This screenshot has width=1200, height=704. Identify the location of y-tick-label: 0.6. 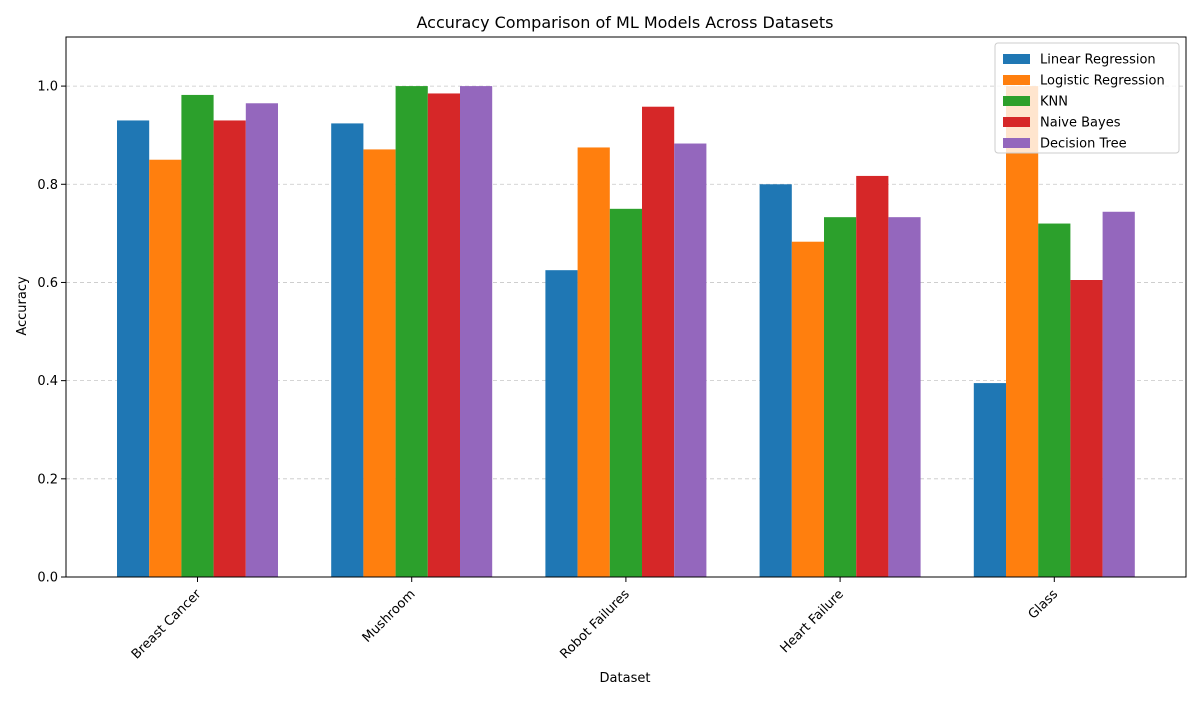
(47, 283).